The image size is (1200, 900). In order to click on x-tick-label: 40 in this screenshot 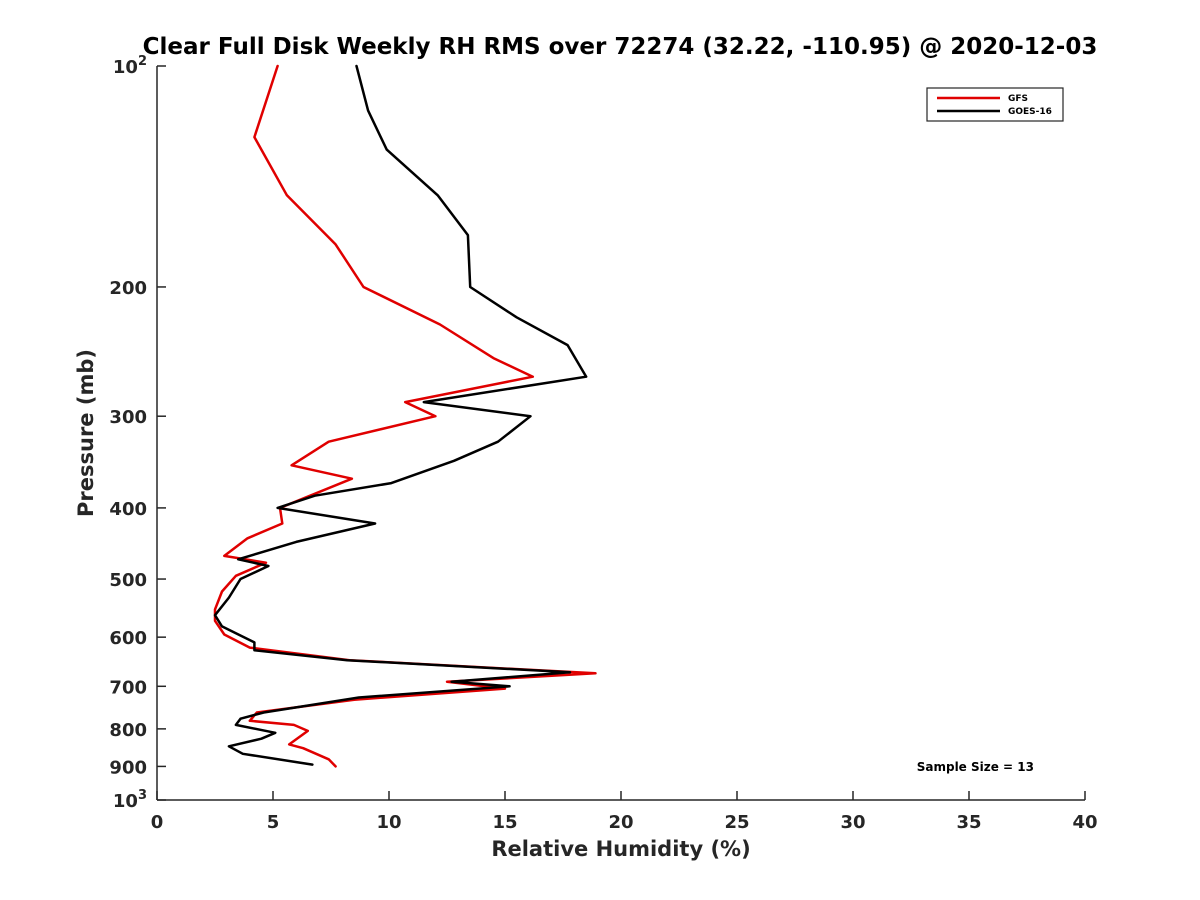, I will do `click(1084, 822)`.